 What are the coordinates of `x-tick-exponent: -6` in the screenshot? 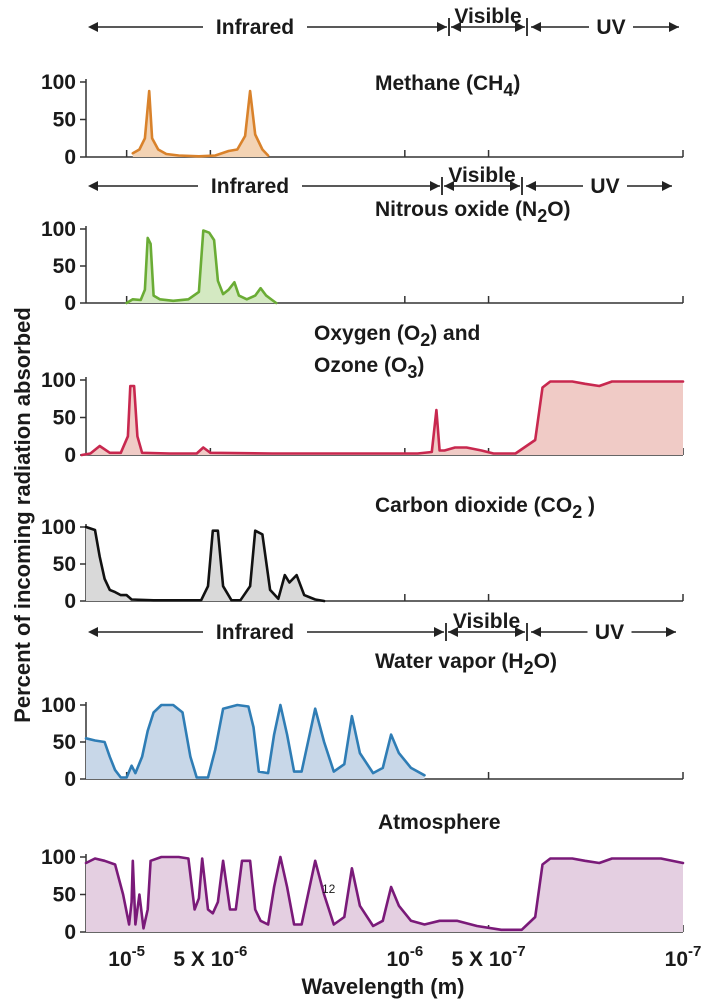 It's located at (416, 951).